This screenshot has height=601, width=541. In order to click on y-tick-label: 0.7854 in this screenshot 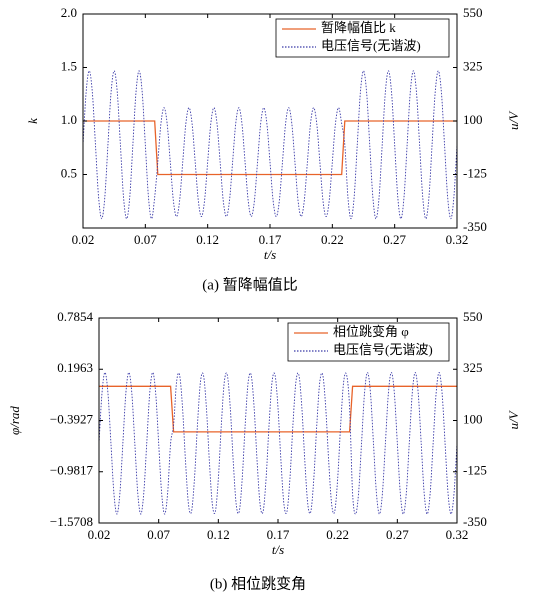, I will do `click(75, 316)`.